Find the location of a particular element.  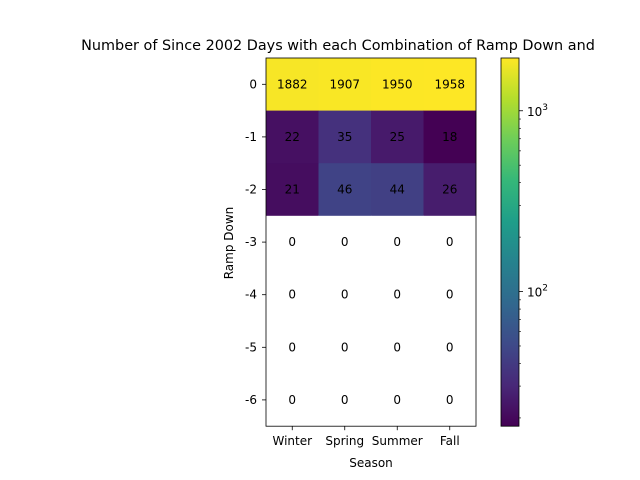

colorbar is located at coordinates (510, 242).